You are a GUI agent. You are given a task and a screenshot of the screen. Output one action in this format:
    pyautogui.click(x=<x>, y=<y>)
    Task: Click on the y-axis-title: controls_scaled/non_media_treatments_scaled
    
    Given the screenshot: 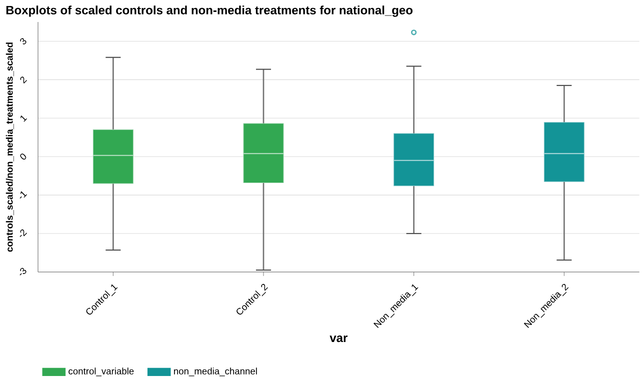 What is the action you would take?
    pyautogui.click(x=10, y=147)
    